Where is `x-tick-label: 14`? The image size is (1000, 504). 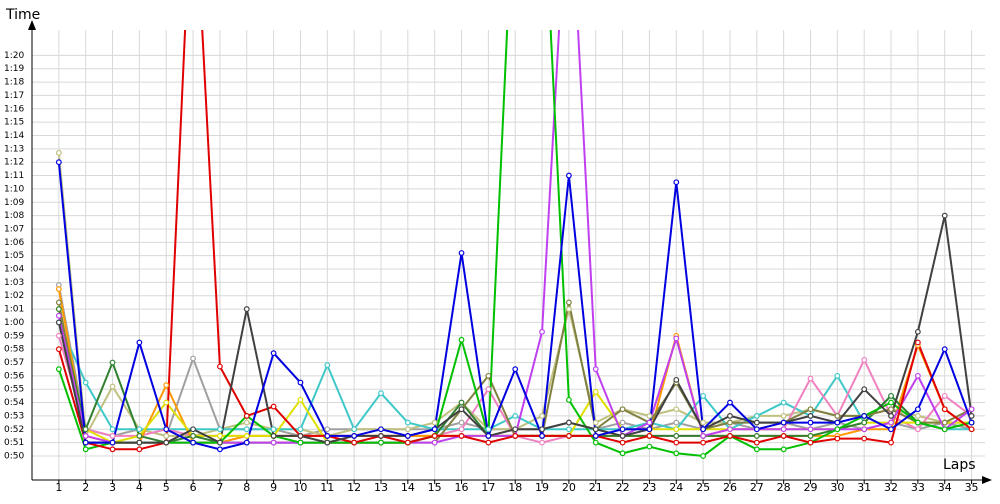
x-tick-label: 14 is located at coordinates (408, 487).